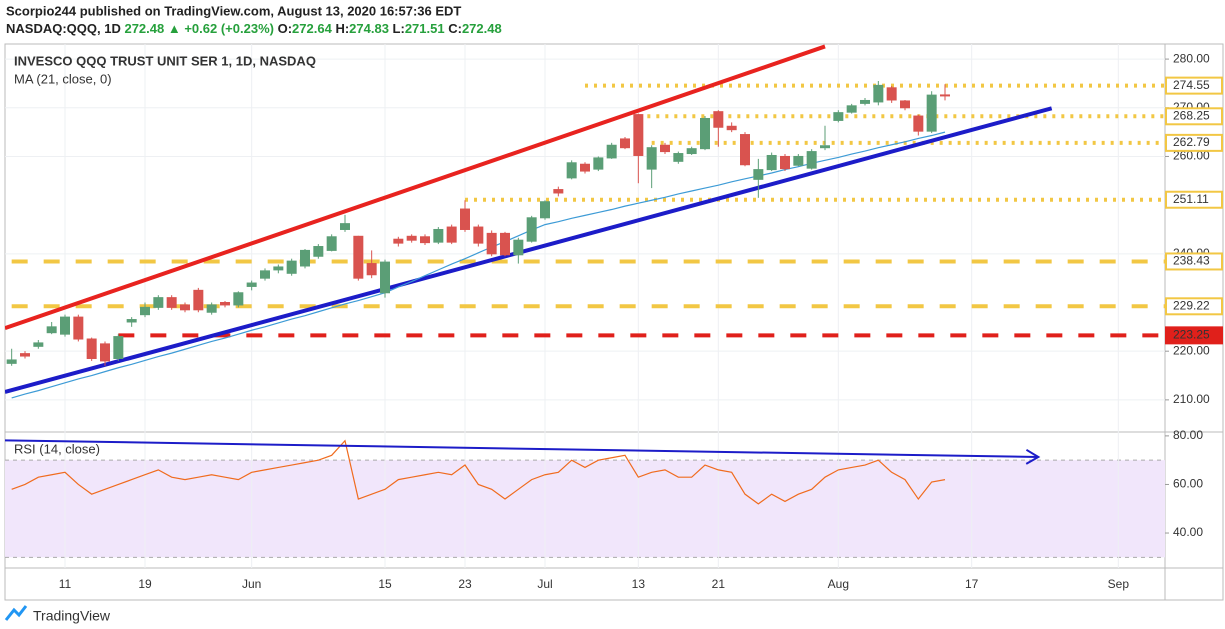 This screenshot has width=1225, height=629. I want to click on x-tick-label: Sep, so click(1119, 584).